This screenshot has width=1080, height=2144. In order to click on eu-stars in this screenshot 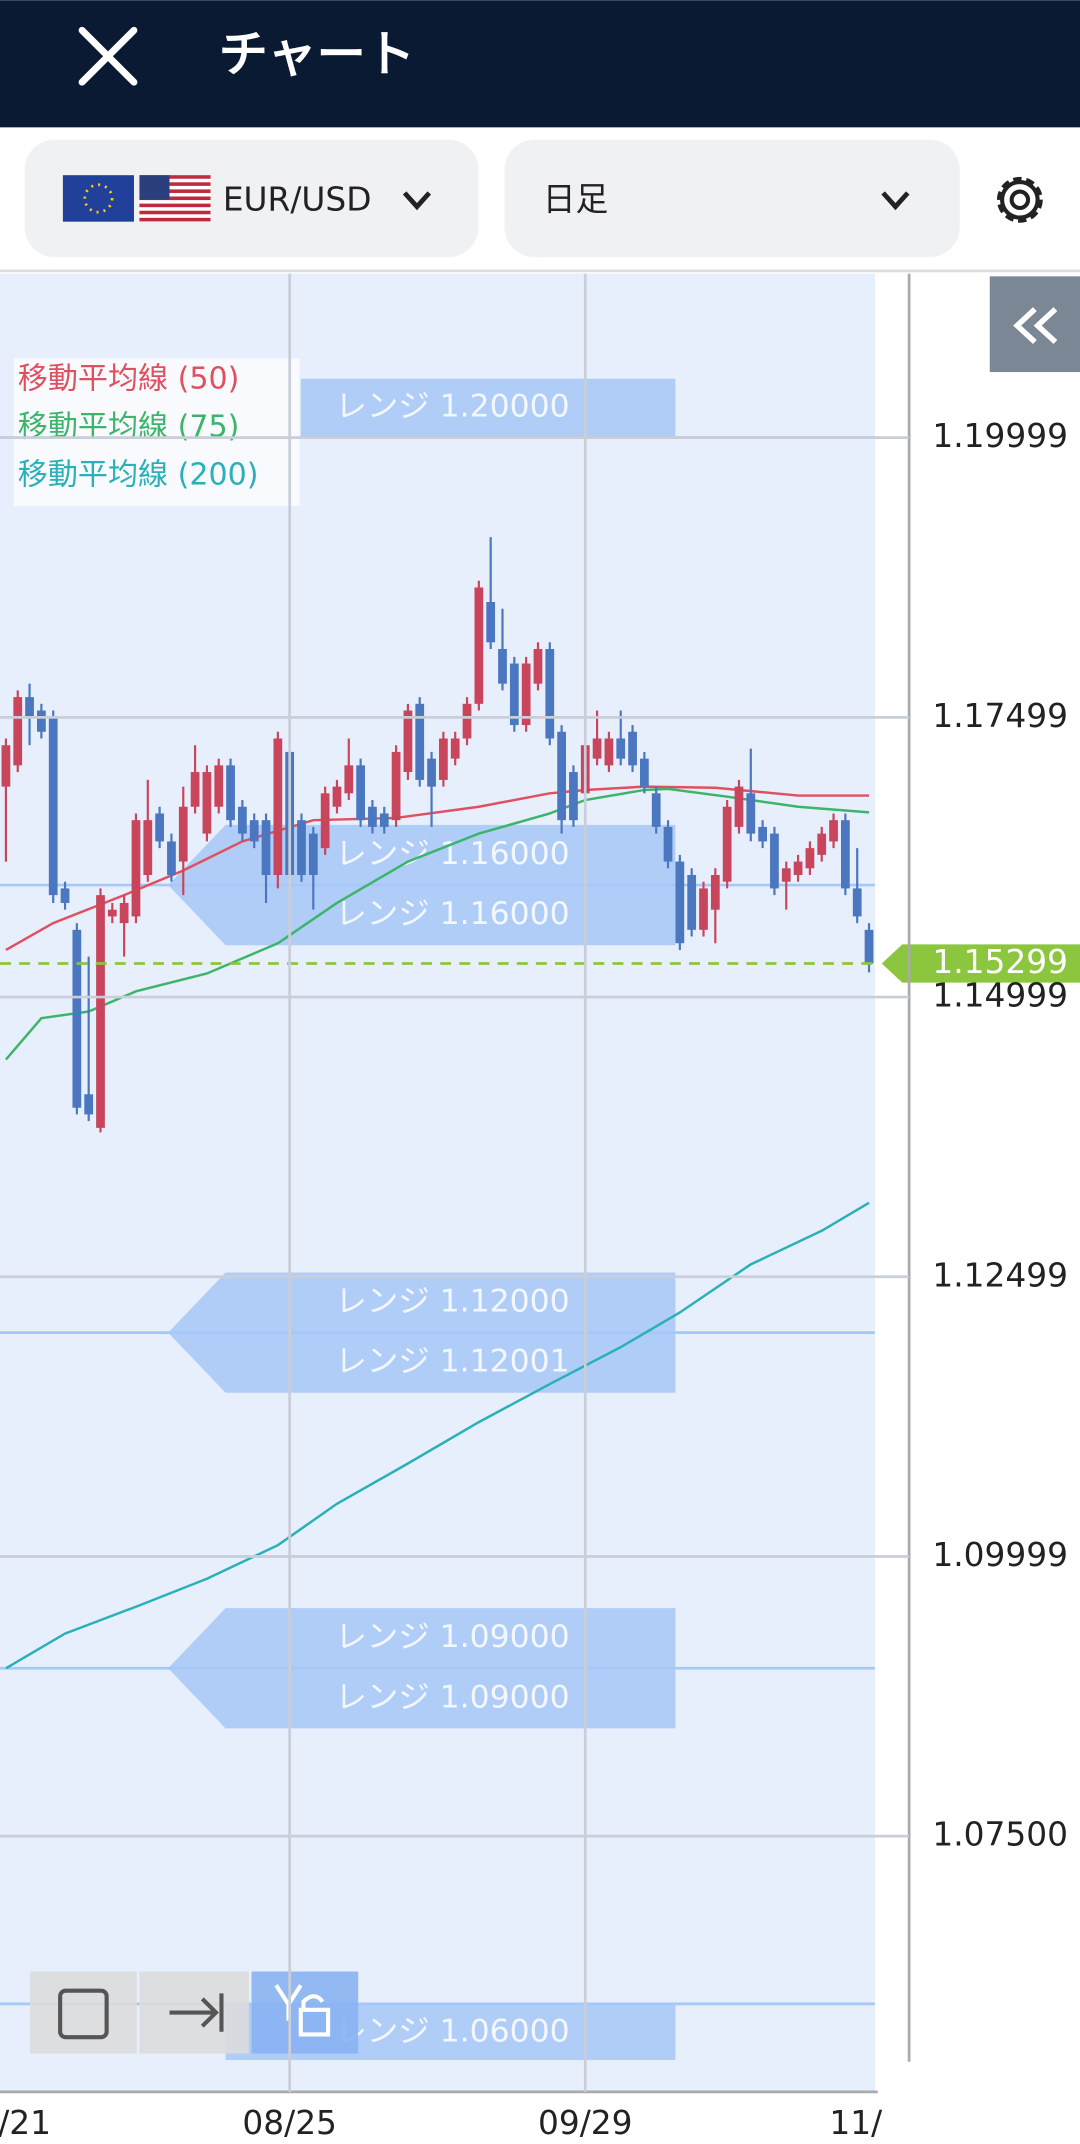, I will do `click(98, 198)`.